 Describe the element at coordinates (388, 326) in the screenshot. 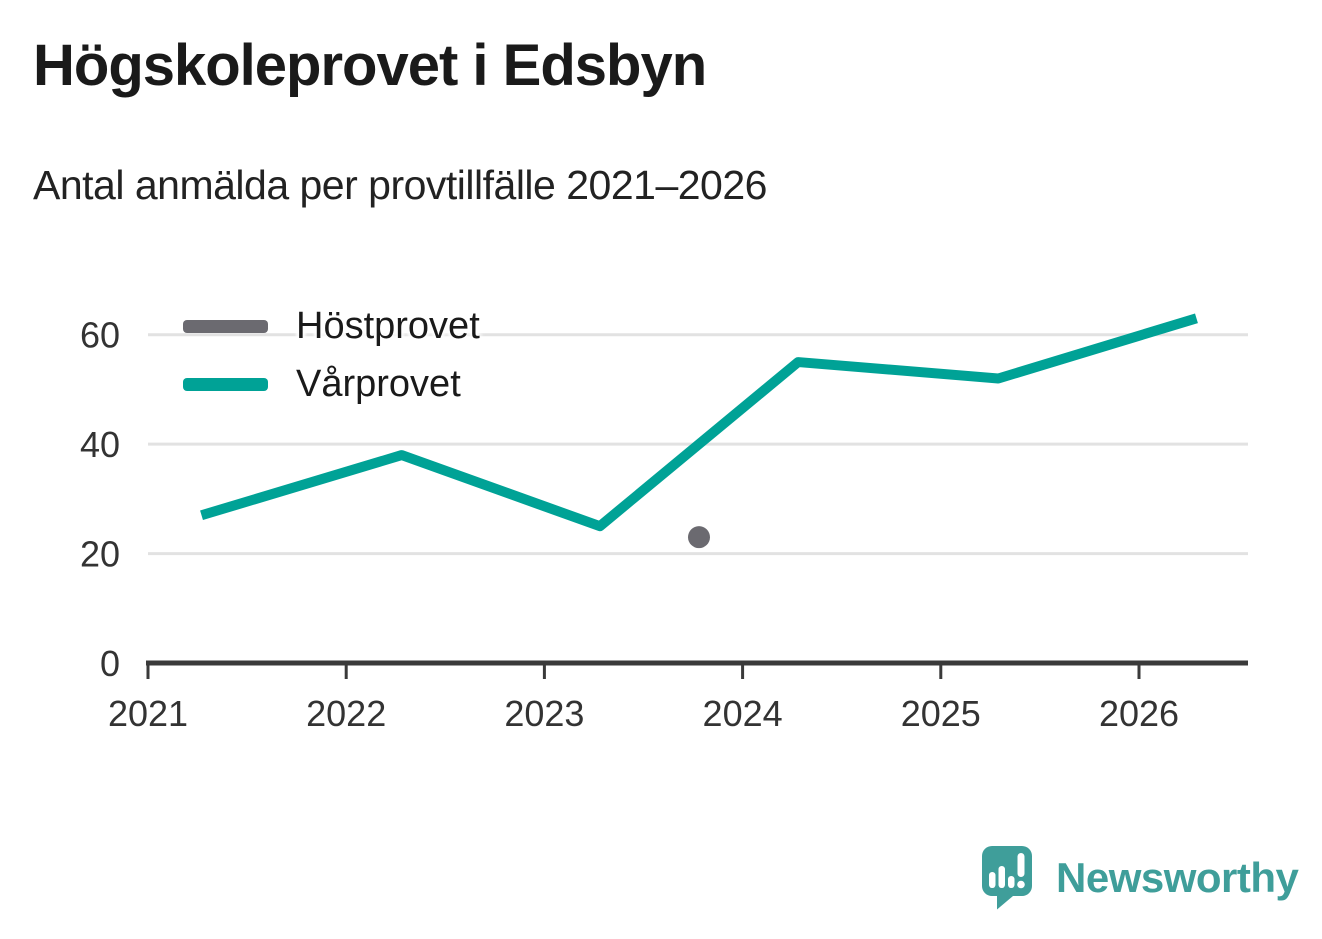

I see `legend-label-hostprovet: Höstprovet` at that location.